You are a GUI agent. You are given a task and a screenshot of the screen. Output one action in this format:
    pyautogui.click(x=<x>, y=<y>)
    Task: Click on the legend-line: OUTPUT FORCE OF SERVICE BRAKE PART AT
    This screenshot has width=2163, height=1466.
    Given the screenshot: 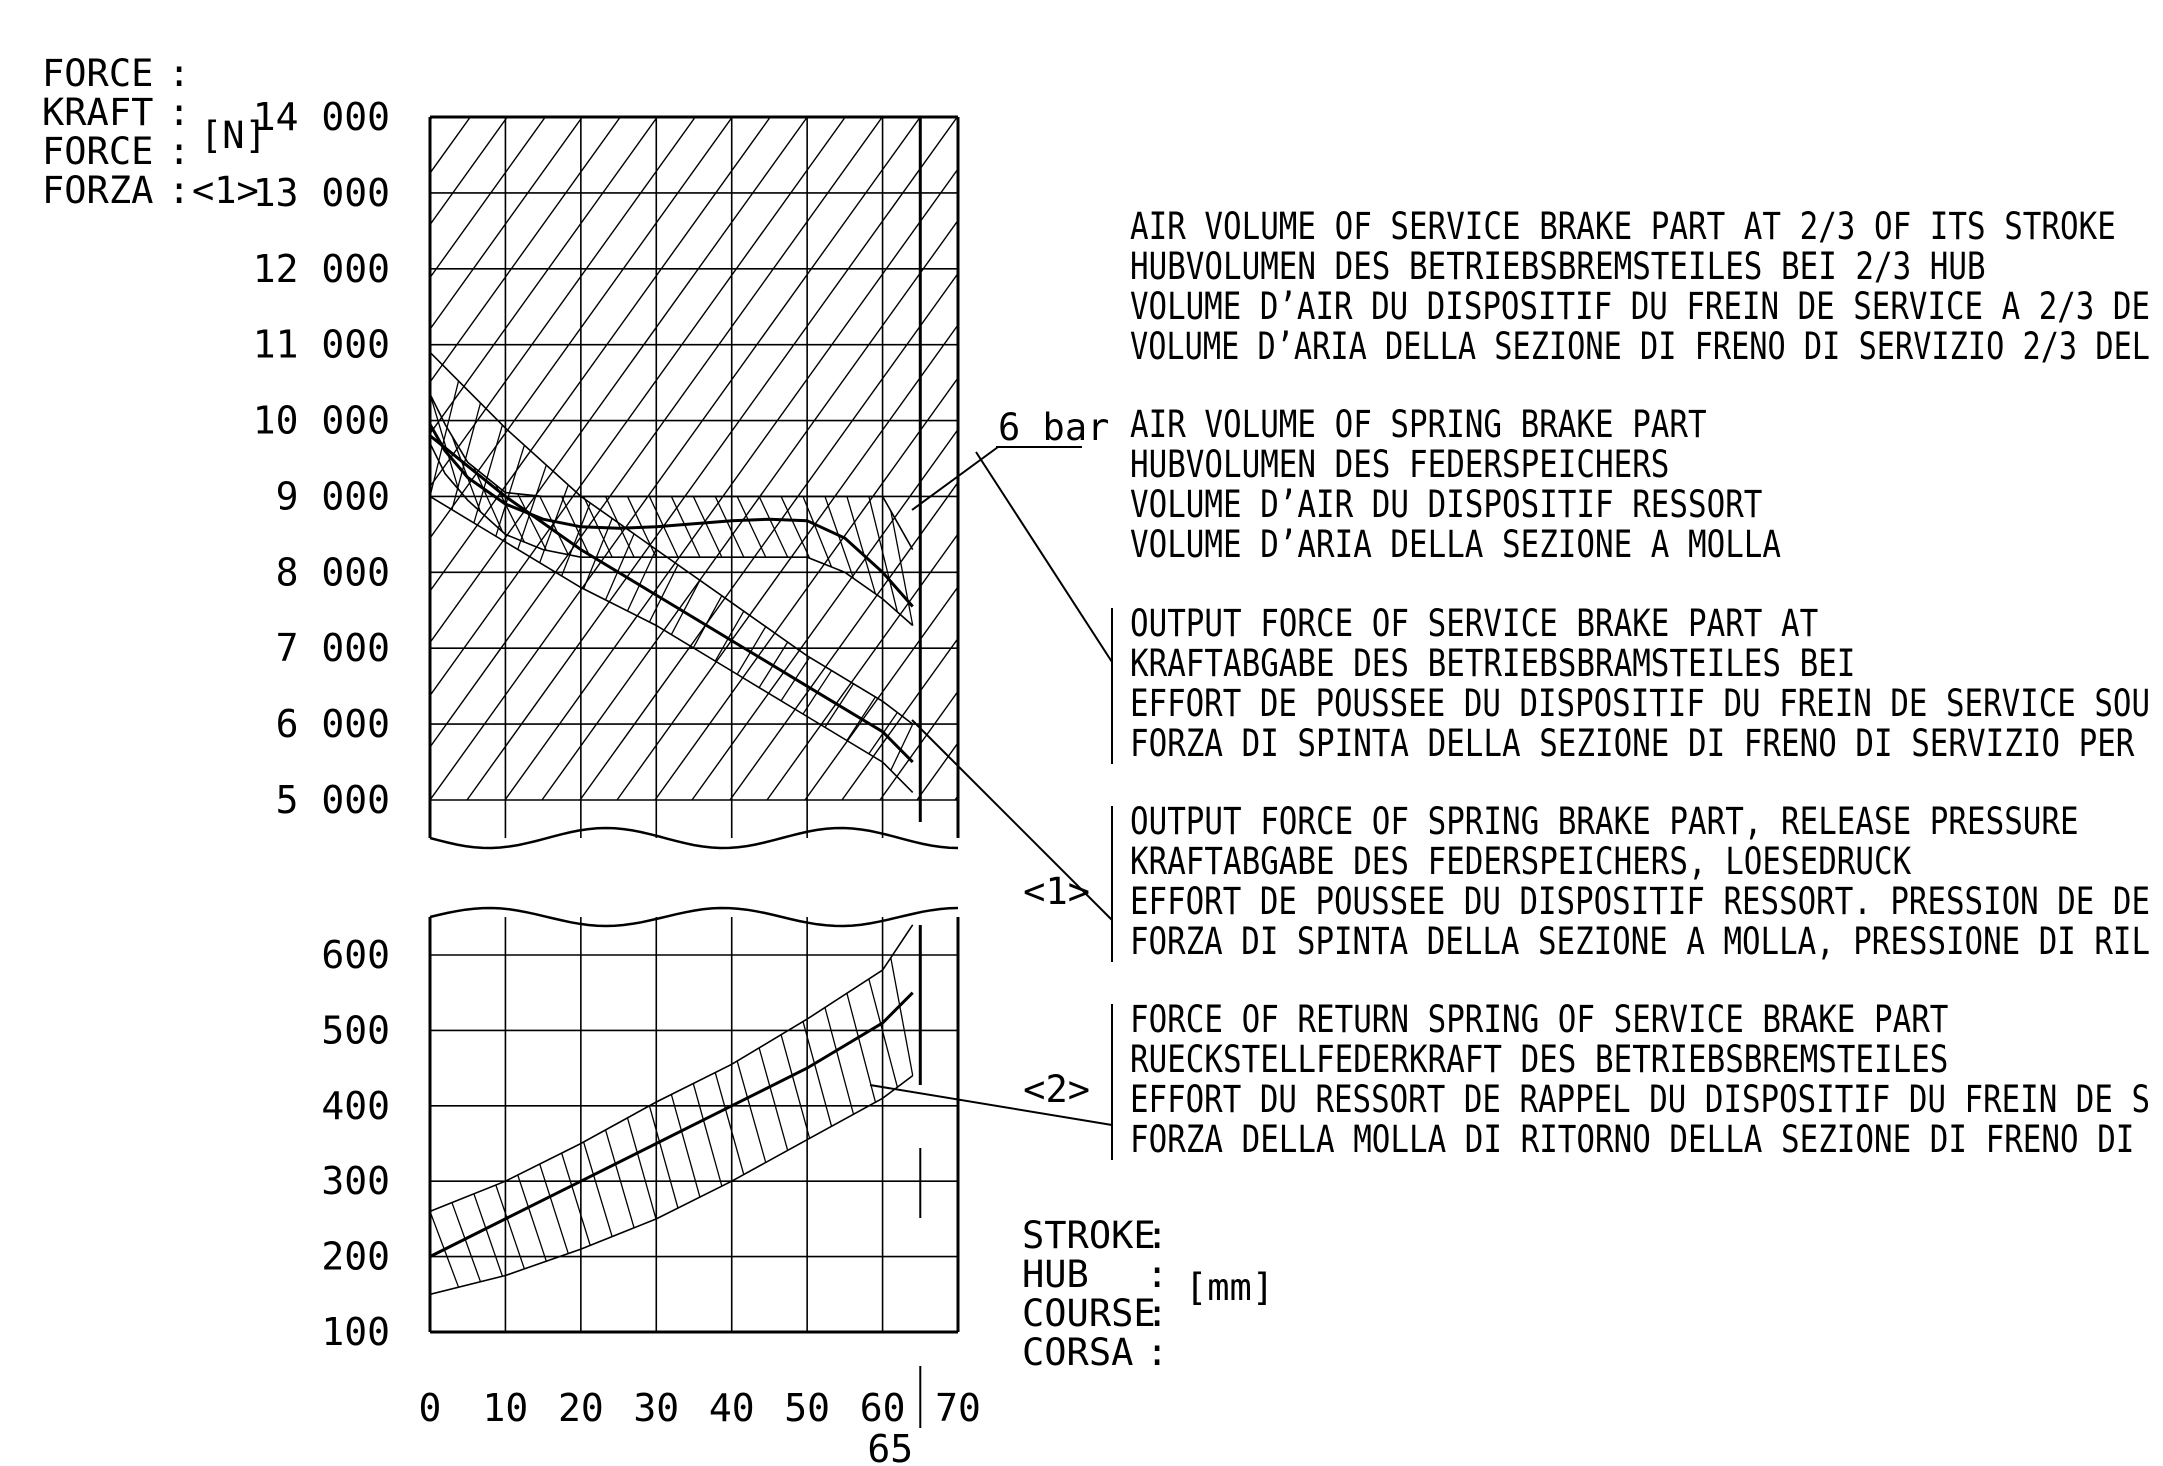 What is the action you would take?
    pyautogui.click(x=1474, y=623)
    